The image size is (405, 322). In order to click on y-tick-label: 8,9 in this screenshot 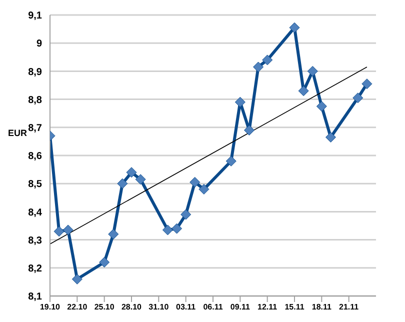, I will do `click(35, 72)`.